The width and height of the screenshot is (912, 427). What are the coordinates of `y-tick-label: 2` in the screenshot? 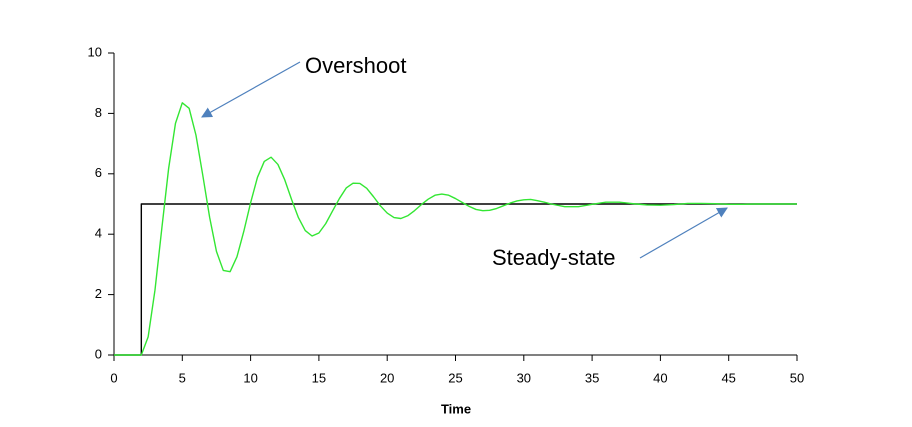 It's located at (98, 293).